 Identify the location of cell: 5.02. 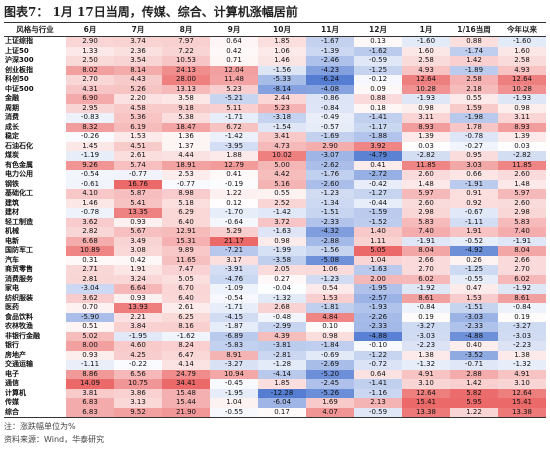
(90, 336).